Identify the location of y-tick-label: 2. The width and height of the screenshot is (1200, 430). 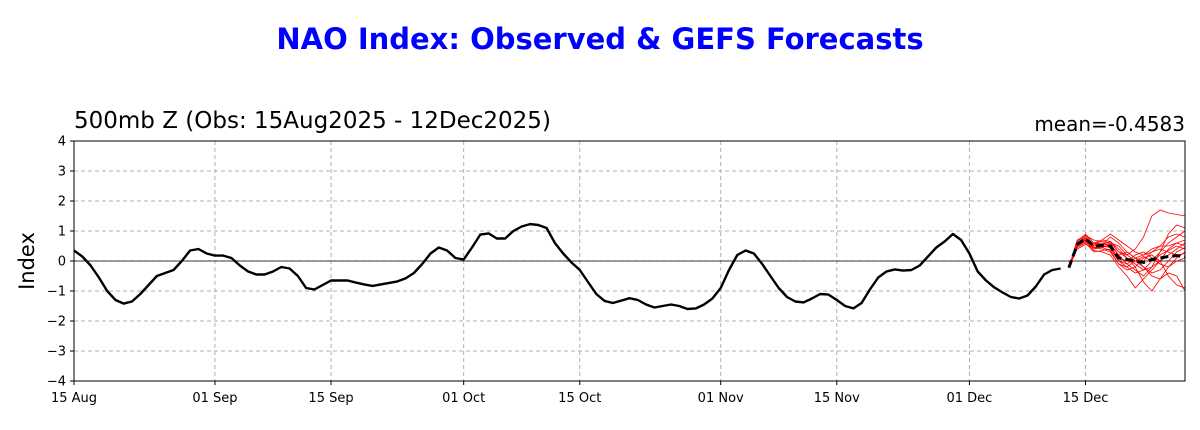
(62, 202).